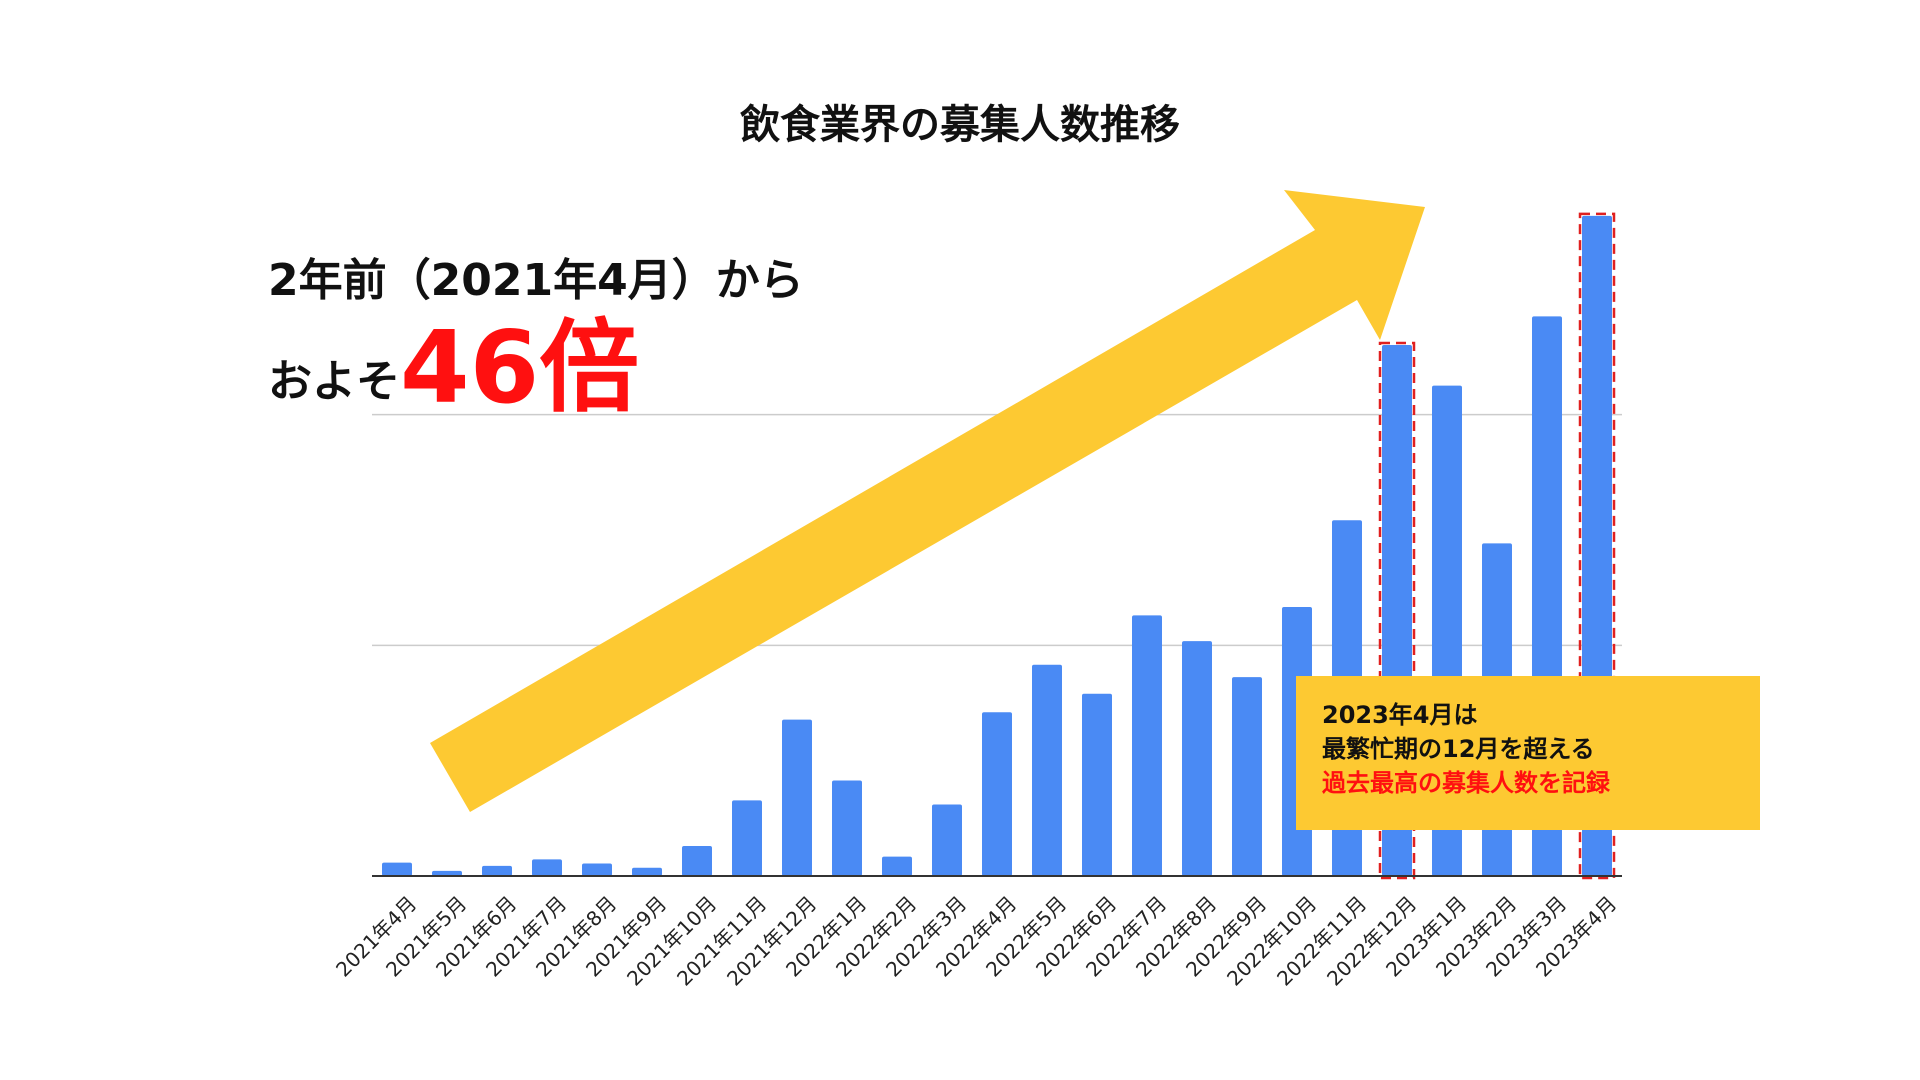 The image size is (1920, 1080). What do you see at coordinates (334, 381) in the screenshot?
I see `headline-prefix: およそ` at bounding box center [334, 381].